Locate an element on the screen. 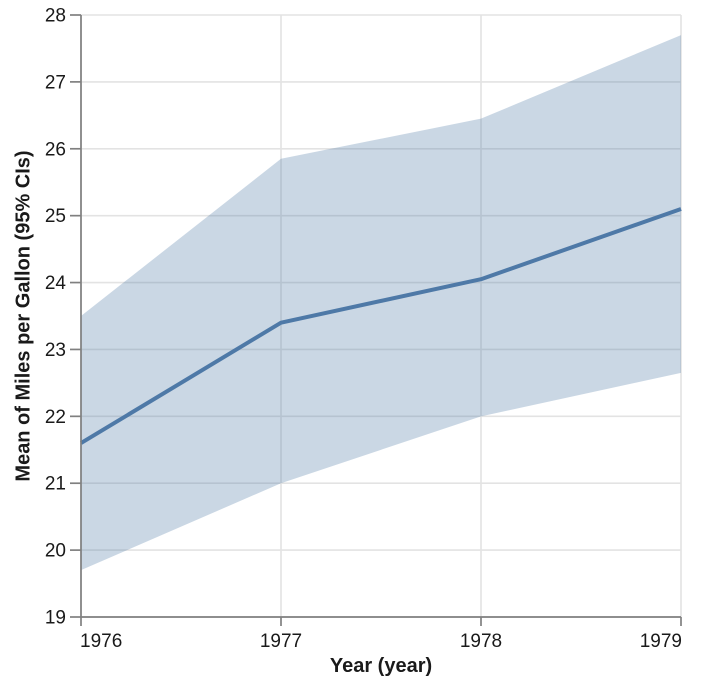  x-tick-label: 1978 is located at coordinates (481, 641).